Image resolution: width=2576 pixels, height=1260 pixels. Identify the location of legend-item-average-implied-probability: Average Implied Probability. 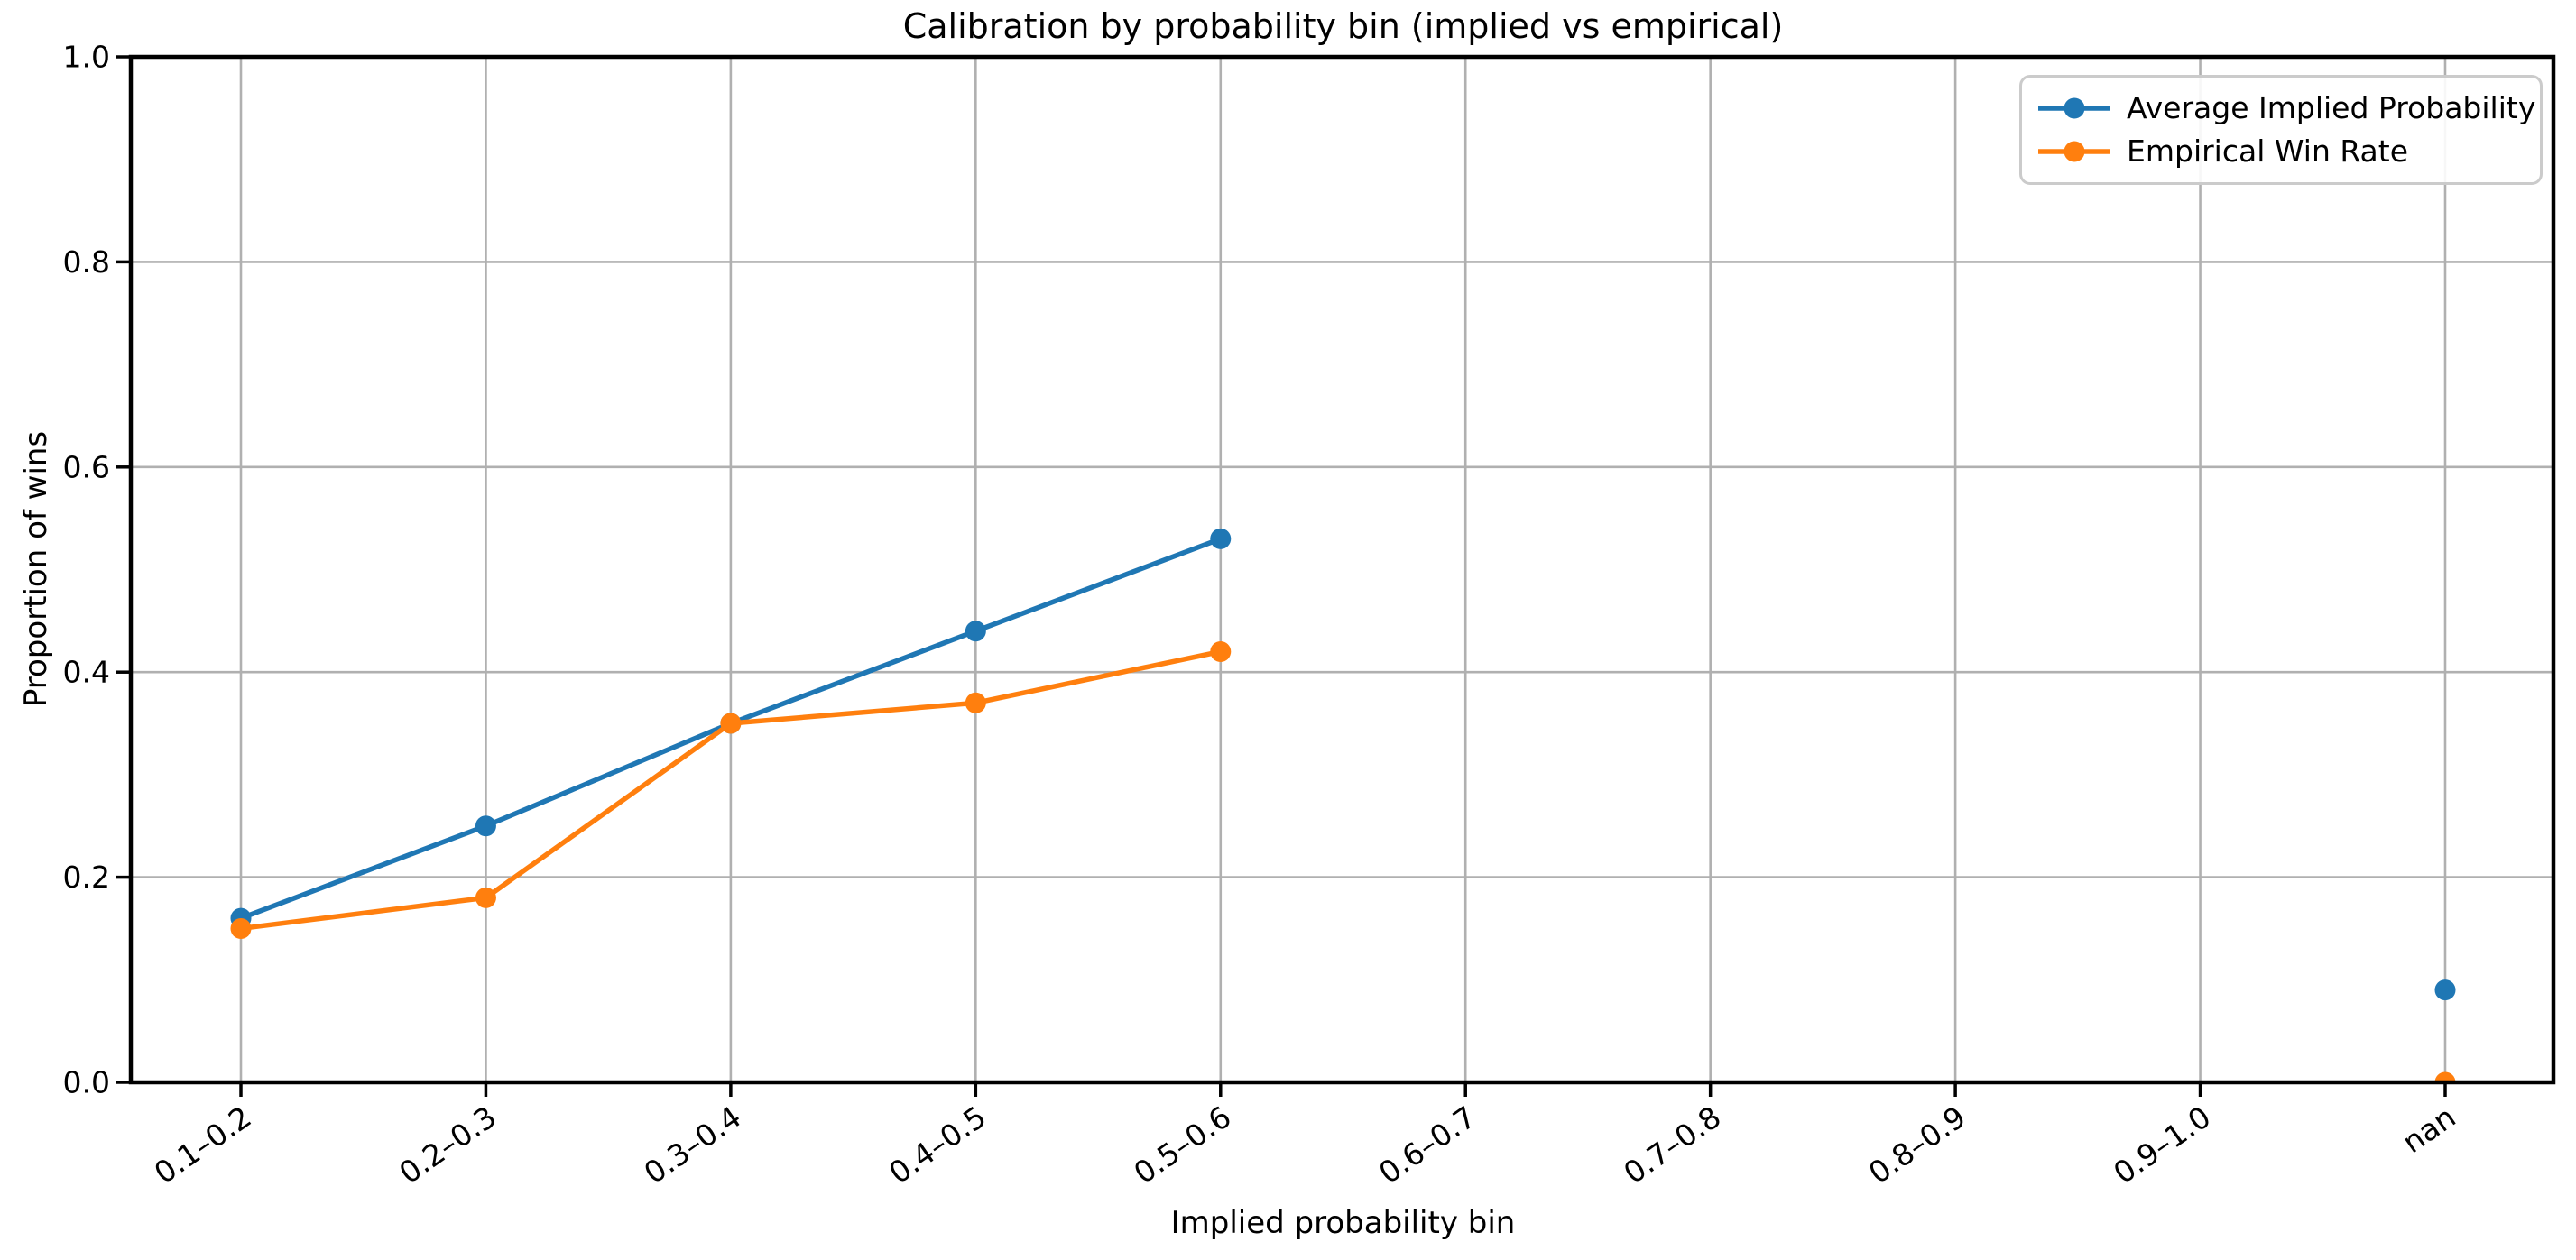
(2285, 109).